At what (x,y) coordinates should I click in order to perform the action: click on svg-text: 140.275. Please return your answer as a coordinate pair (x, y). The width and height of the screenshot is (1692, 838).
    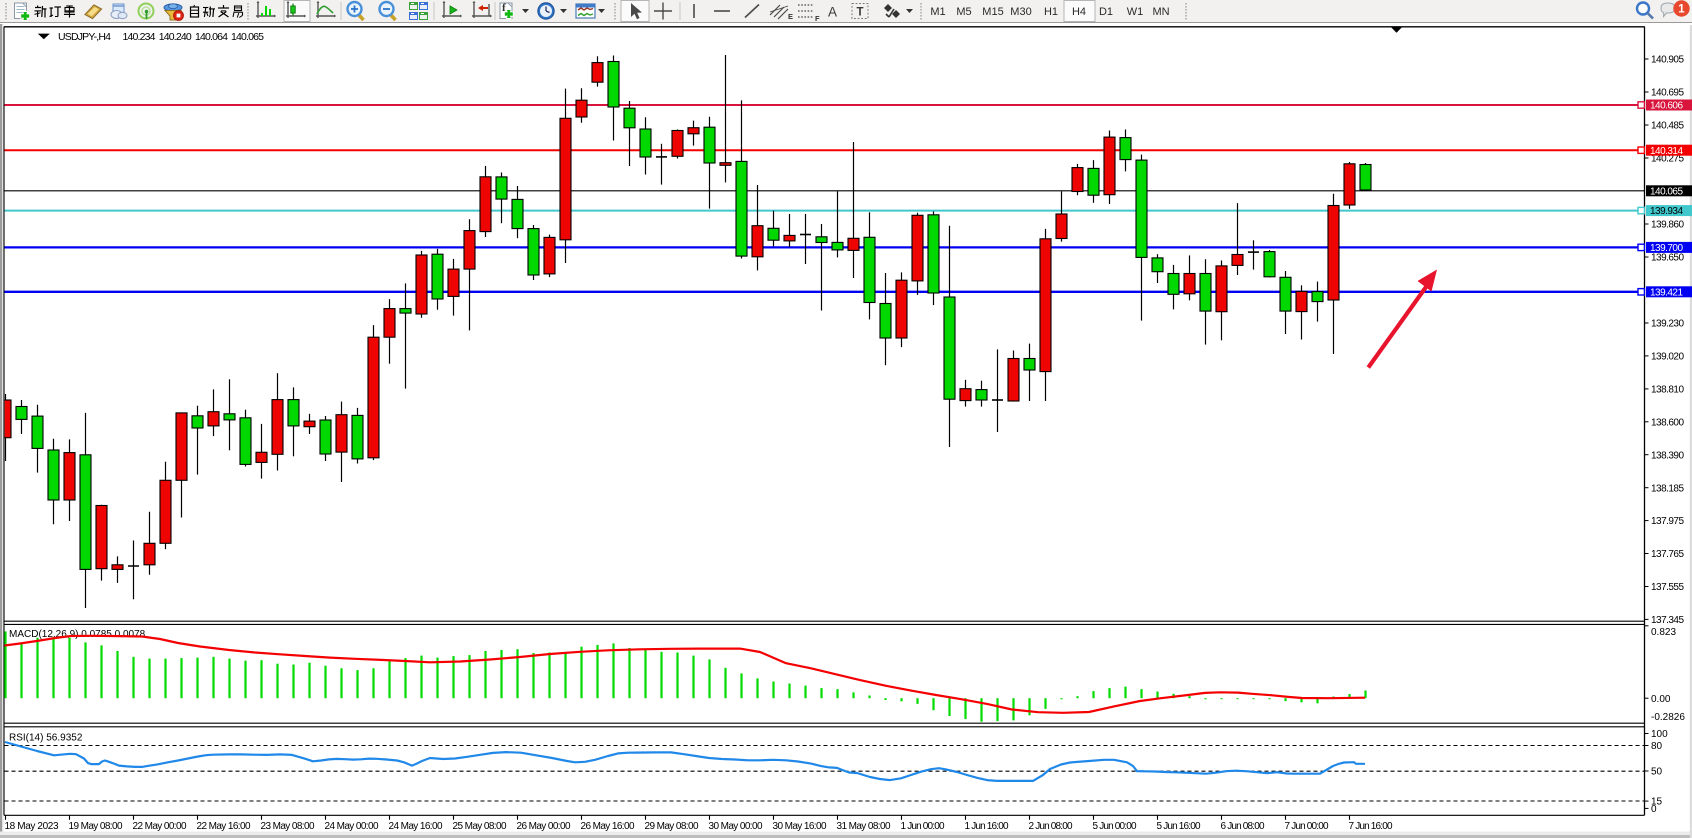
    Looking at the image, I should click on (1667, 159).